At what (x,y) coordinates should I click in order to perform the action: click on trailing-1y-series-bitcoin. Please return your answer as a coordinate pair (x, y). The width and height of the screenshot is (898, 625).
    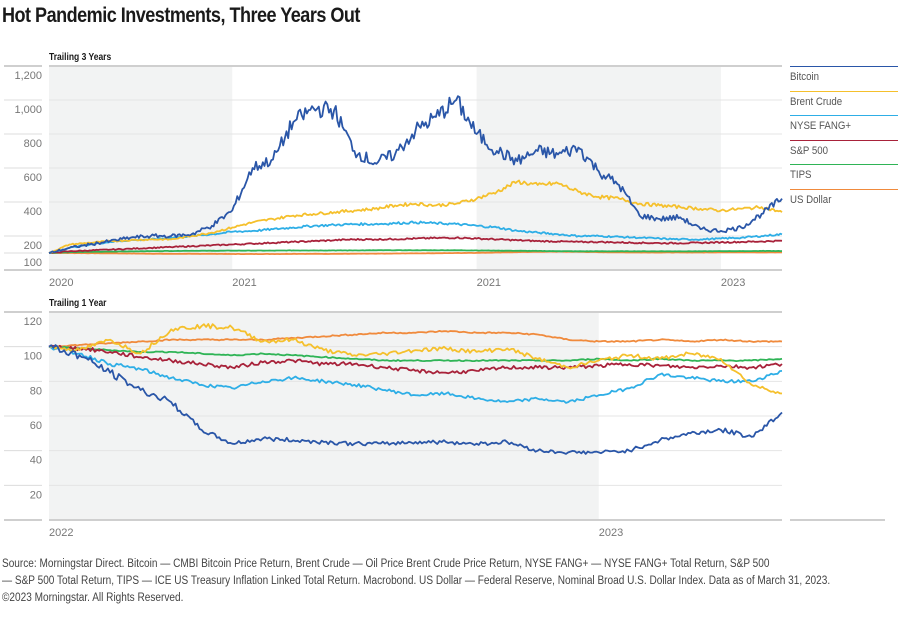
    Looking at the image, I should click on (415, 399).